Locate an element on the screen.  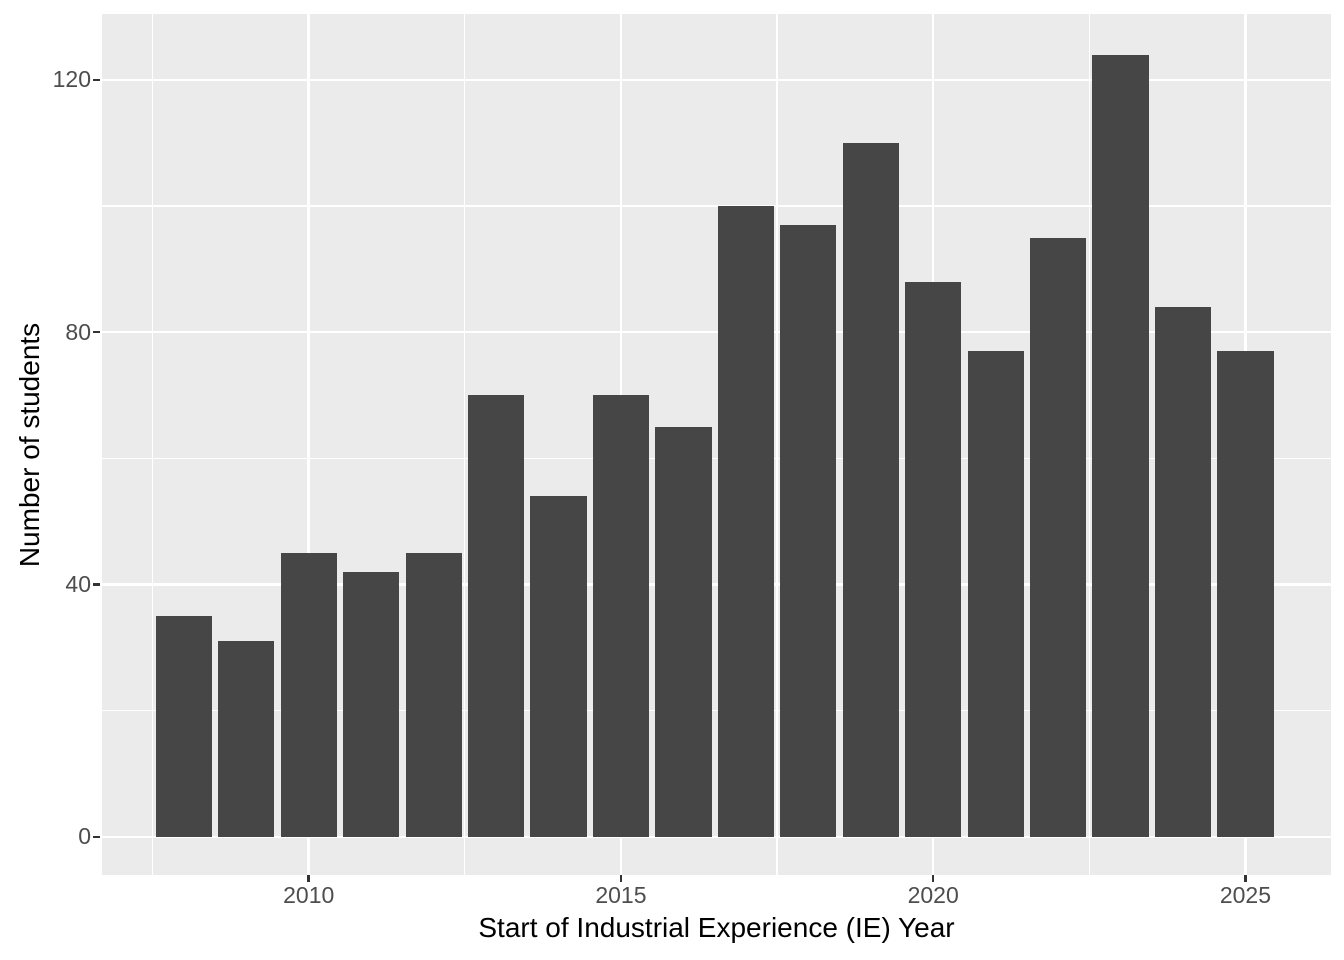
bar-2017 is located at coordinates (745, 521).